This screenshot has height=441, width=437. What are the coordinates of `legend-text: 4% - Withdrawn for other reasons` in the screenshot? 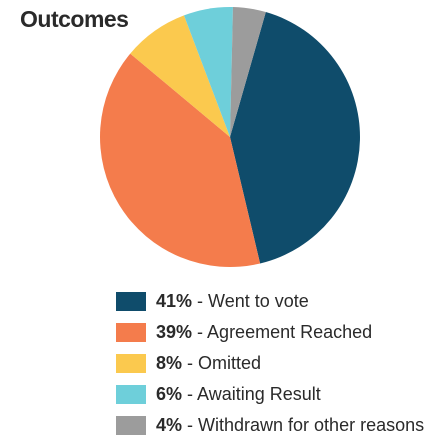 It's located at (290, 425).